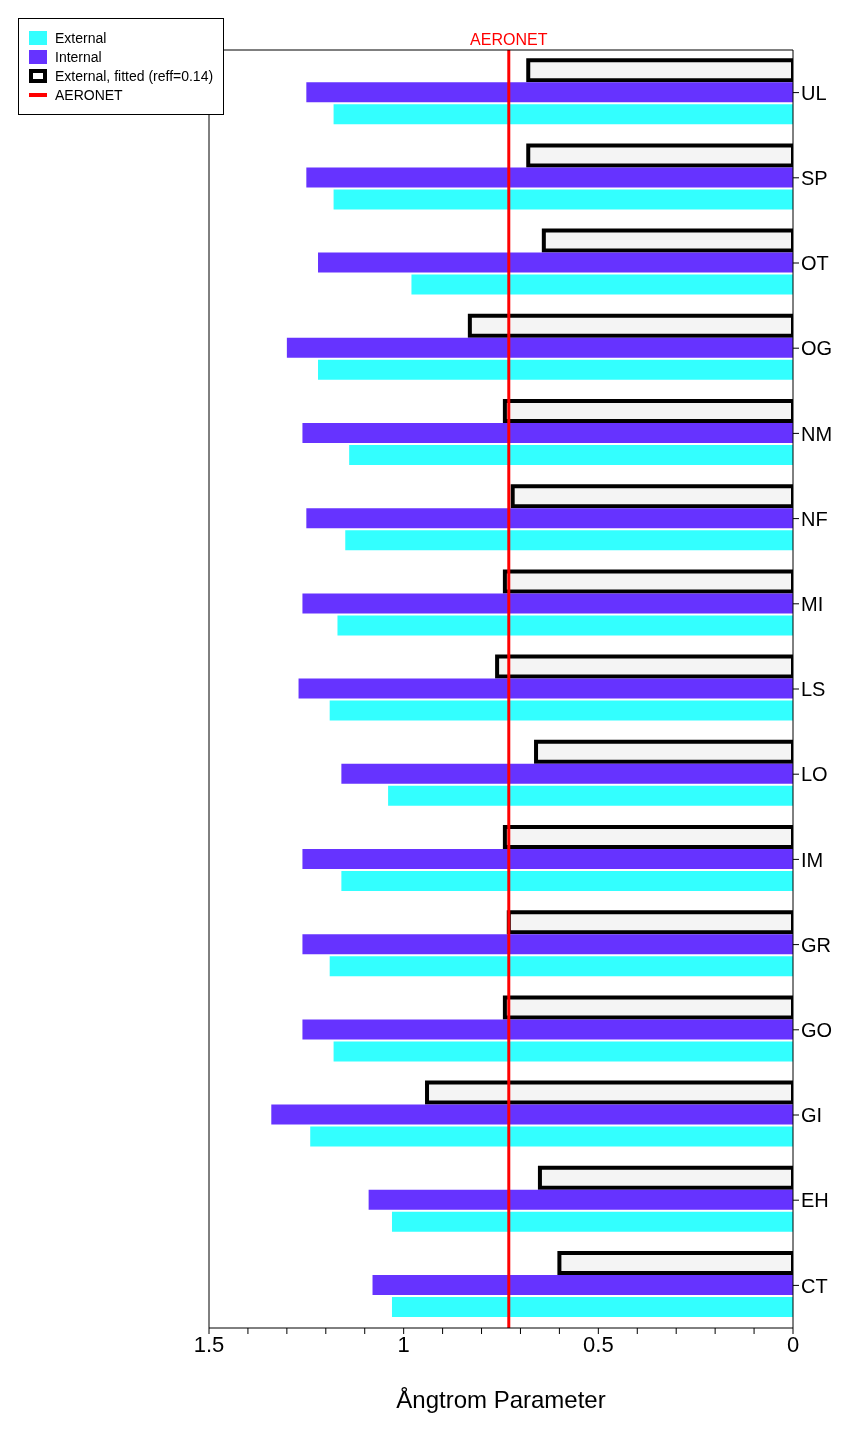 The height and width of the screenshot is (1446, 865). What do you see at coordinates (209, 1344) in the screenshot?
I see `x-tick-label: 1.5` at bounding box center [209, 1344].